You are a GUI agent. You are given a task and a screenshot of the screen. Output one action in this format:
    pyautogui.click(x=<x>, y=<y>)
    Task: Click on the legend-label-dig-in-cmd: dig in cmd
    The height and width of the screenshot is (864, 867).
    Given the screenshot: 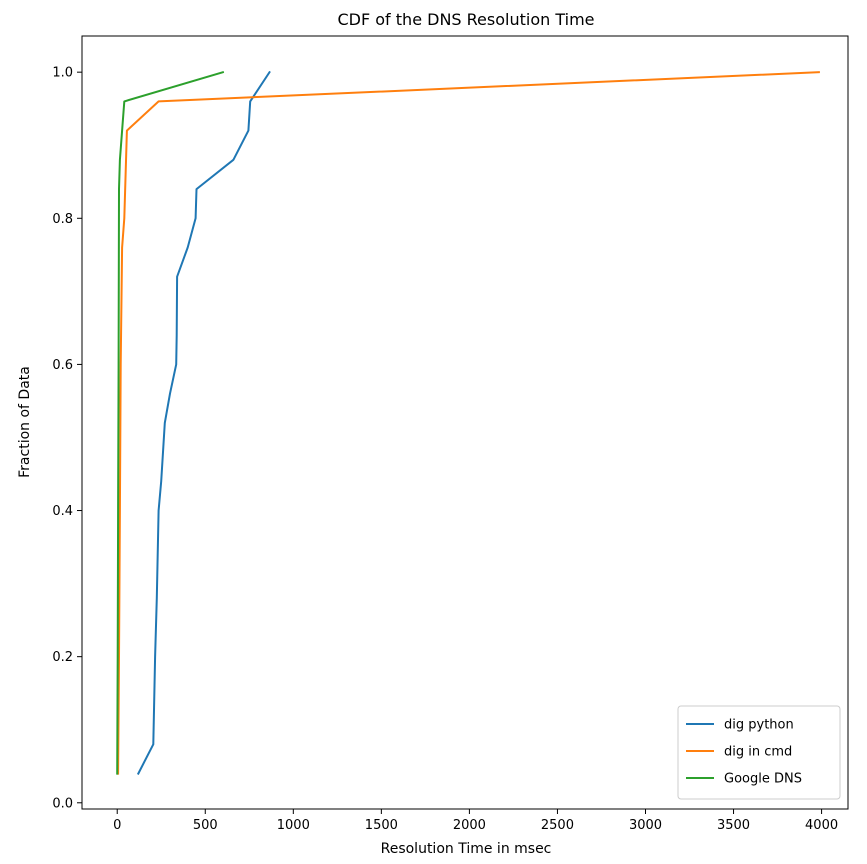 What is the action you would take?
    pyautogui.click(x=758, y=752)
    